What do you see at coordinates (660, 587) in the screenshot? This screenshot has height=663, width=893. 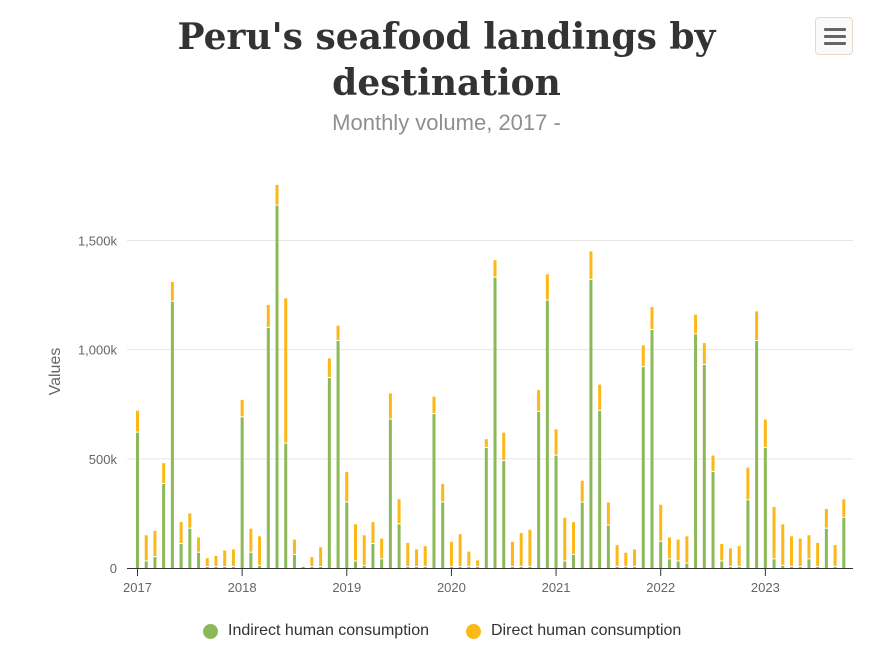 I see `x-tick-label: 2022` at bounding box center [660, 587].